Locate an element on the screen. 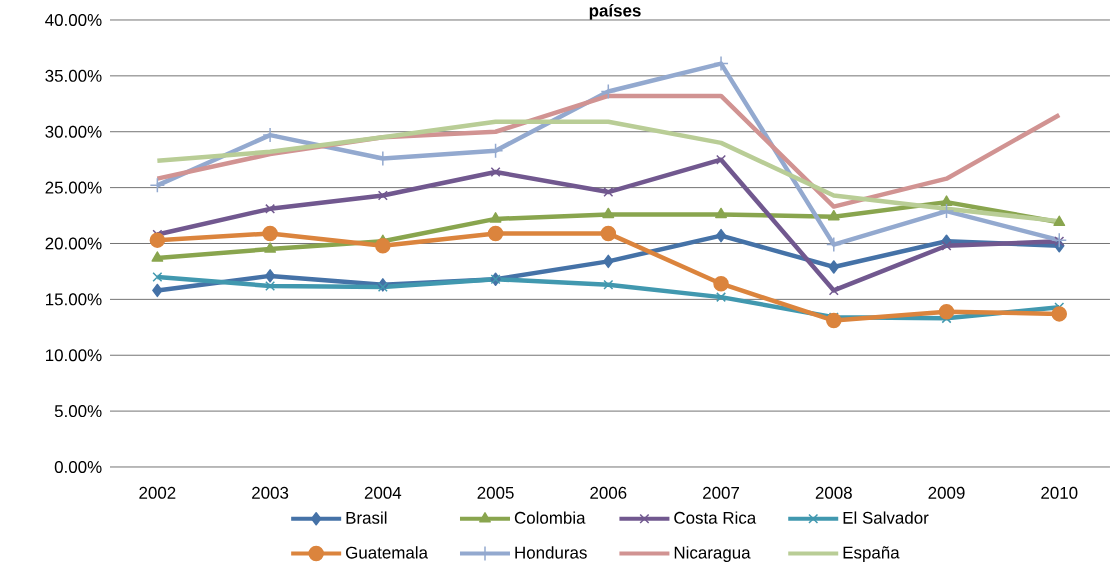 This screenshot has width=1112, height=587. x-tick-label: 2003 is located at coordinates (270, 492).